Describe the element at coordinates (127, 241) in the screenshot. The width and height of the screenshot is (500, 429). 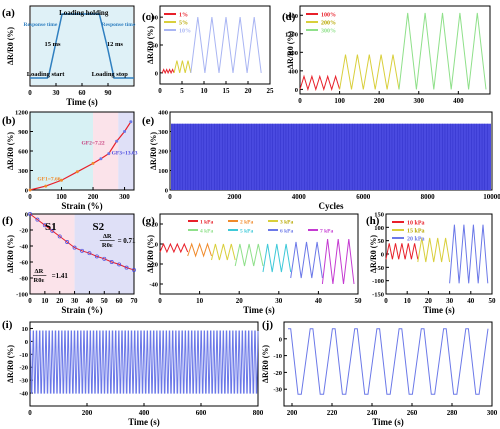
I see `panel-f-annotation: = 0.71` at that location.